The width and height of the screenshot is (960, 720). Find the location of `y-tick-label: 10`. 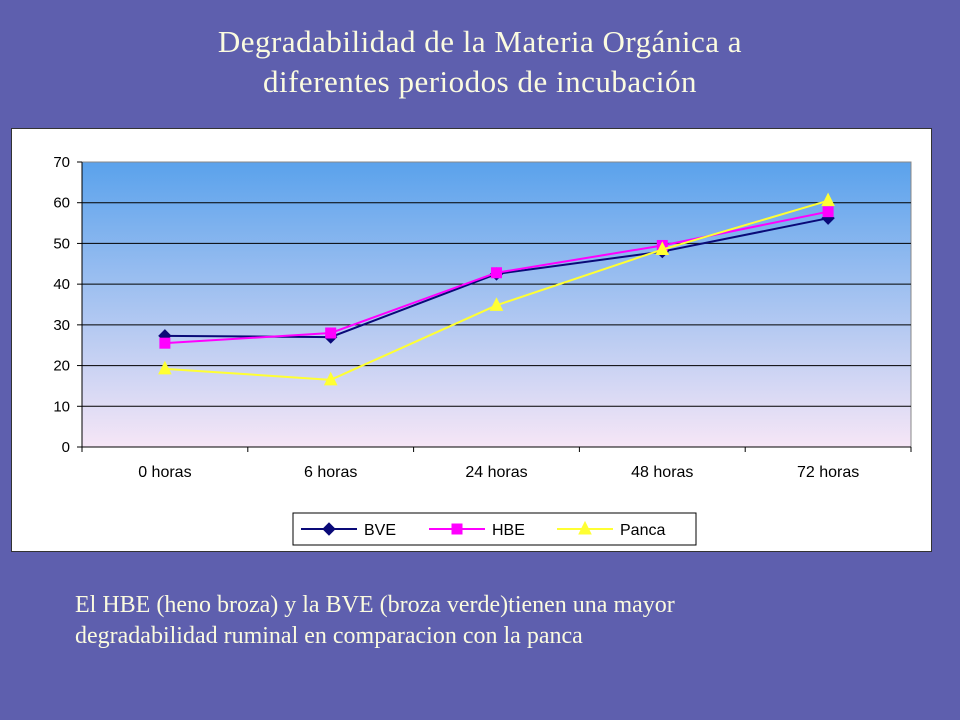

y-tick-label: 10 is located at coordinates (61, 406).